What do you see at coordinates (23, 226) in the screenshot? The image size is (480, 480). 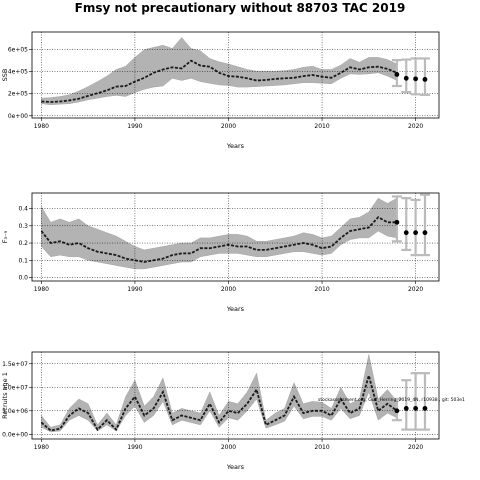 I see `y-tick-label: 0.3` at bounding box center [23, 226].